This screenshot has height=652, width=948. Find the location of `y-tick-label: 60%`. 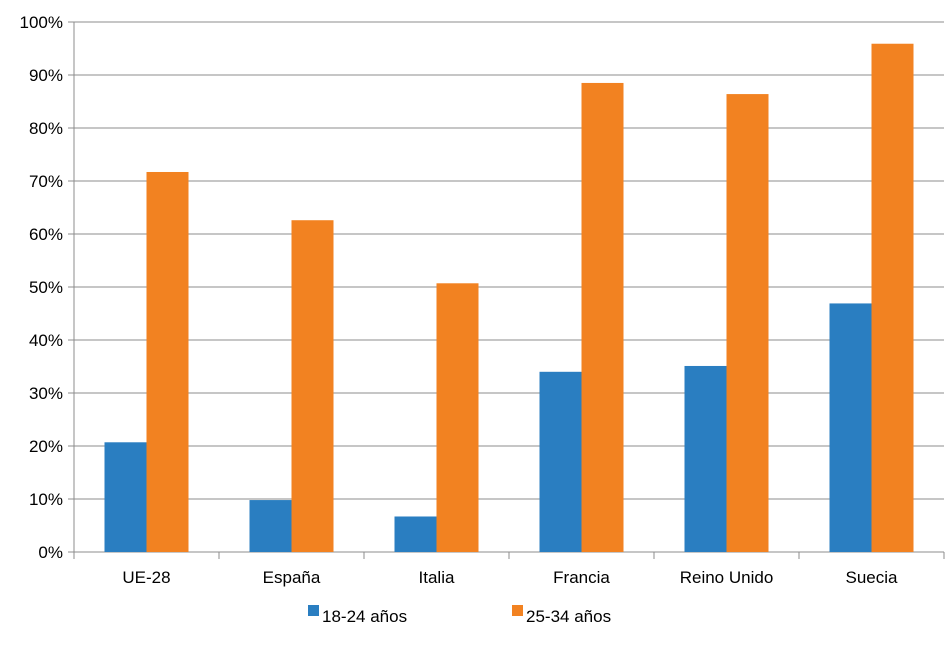

y-tick-label: 60% is located at coordinates (46, 234).